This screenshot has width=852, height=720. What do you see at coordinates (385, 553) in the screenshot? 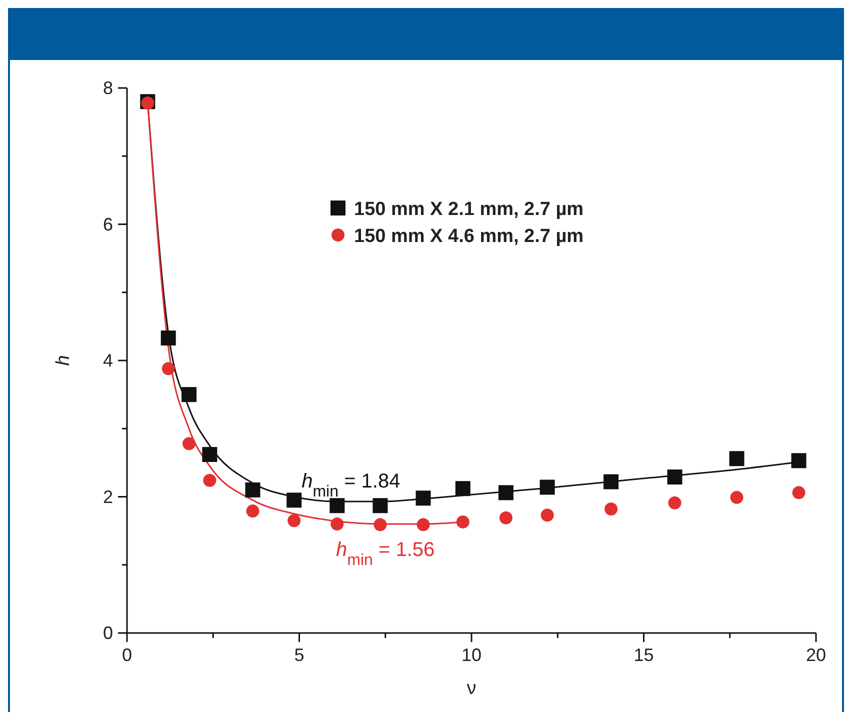
I see `annotation: h$_{min}$ = 1.56` at bounding box center [385, 553].